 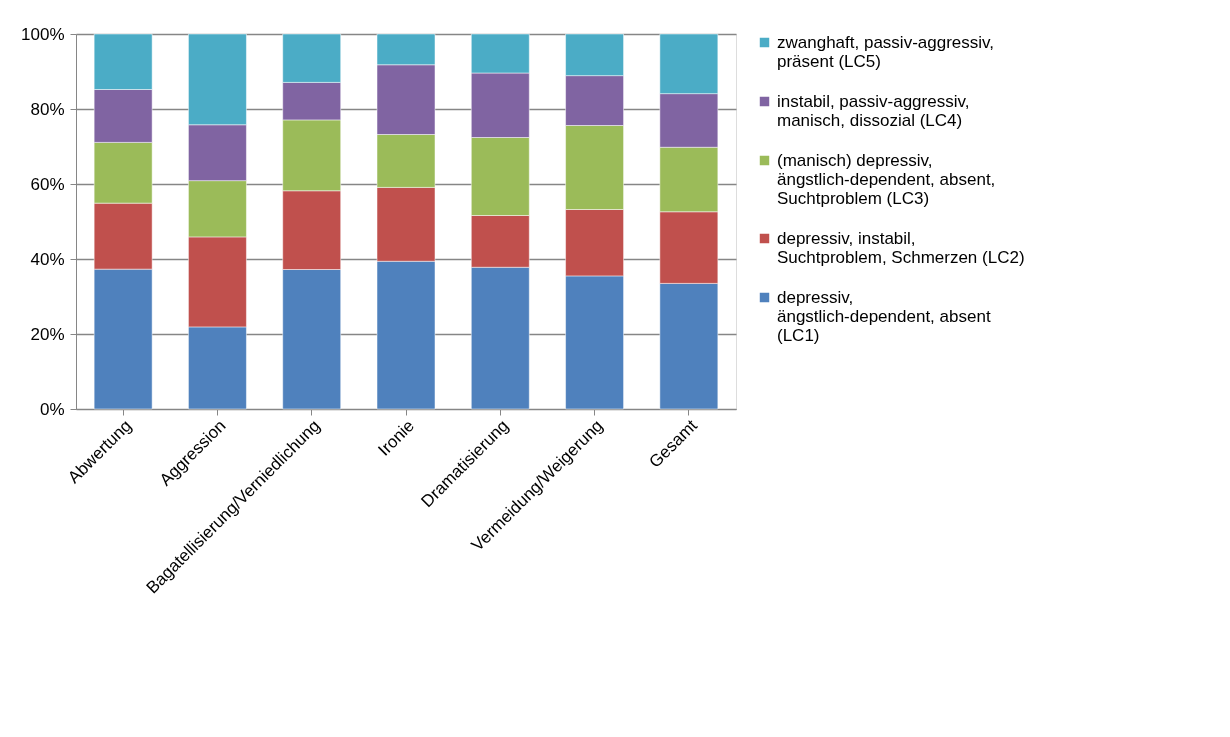 What do you see at coordinates (873, 110) in the screenshot?
I see `legend-label: instabil, passiv-aggressiv, manisch, dissozial (LC4)` at bounding box center [873, 110].